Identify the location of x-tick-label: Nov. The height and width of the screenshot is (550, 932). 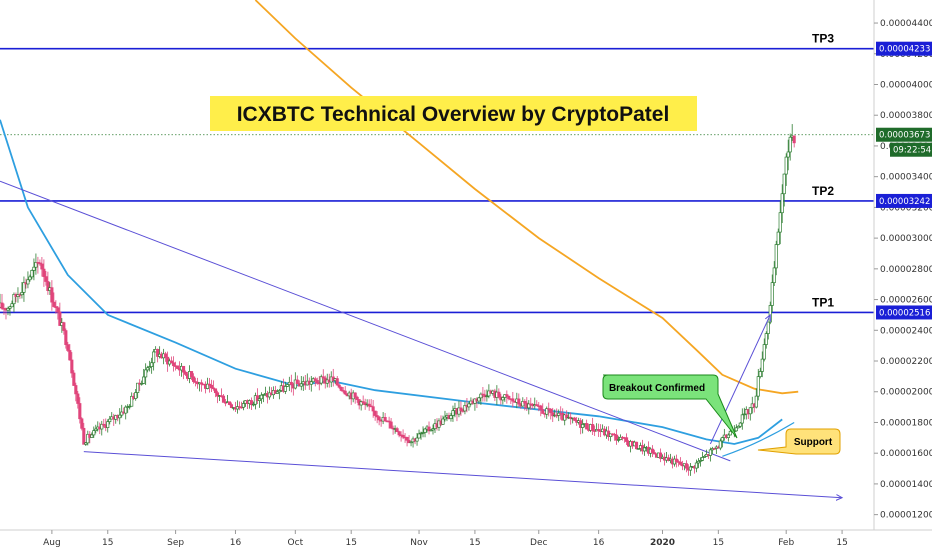
(419, 543).